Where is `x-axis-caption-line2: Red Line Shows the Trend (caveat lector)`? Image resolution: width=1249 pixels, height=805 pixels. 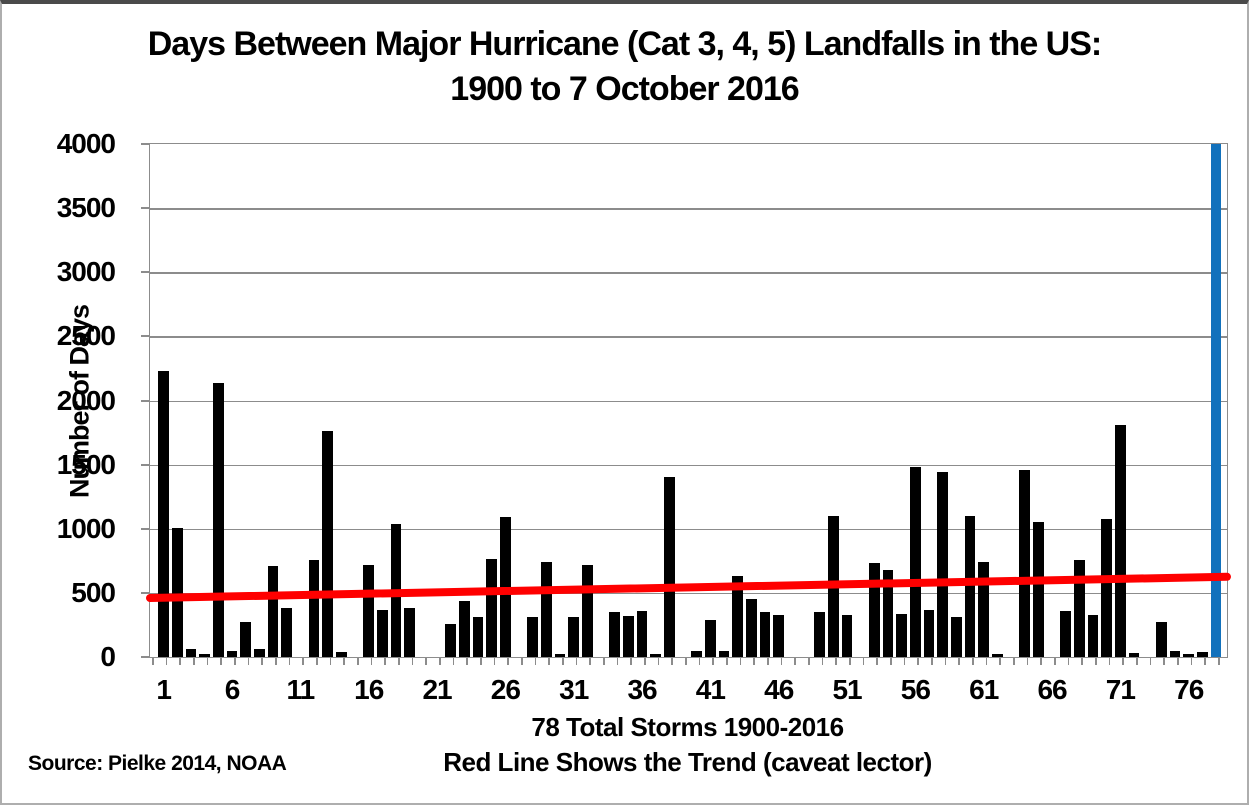
x-axis-caption-line2: Red Line Shows the Trend (caveat lector) is located at coordinates (687, 762).